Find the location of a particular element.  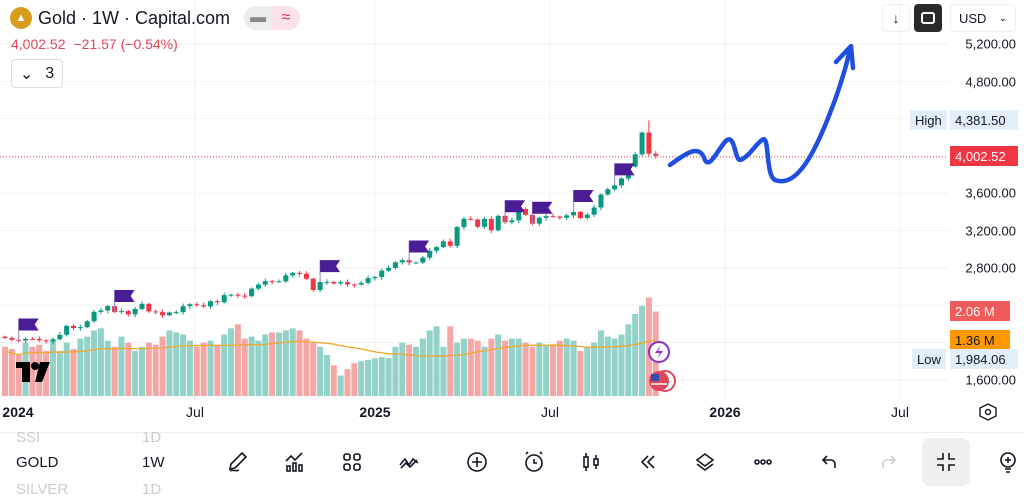

hand-drawn-arrow is located at coordinates (761, 113).